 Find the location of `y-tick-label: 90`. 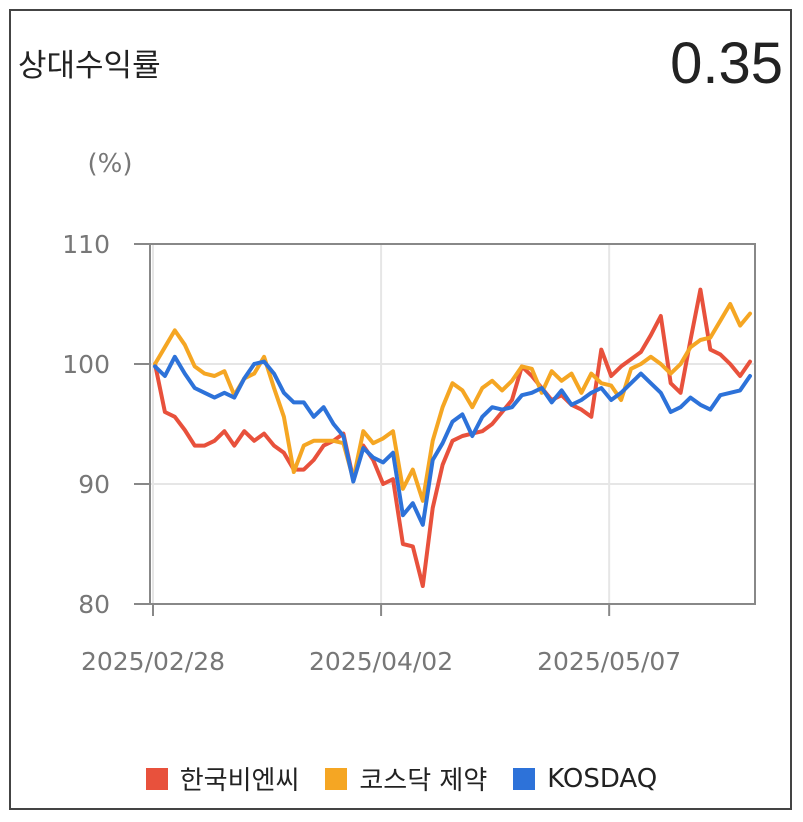

y-tick-label: 90 is located at coordinates (94, 484).